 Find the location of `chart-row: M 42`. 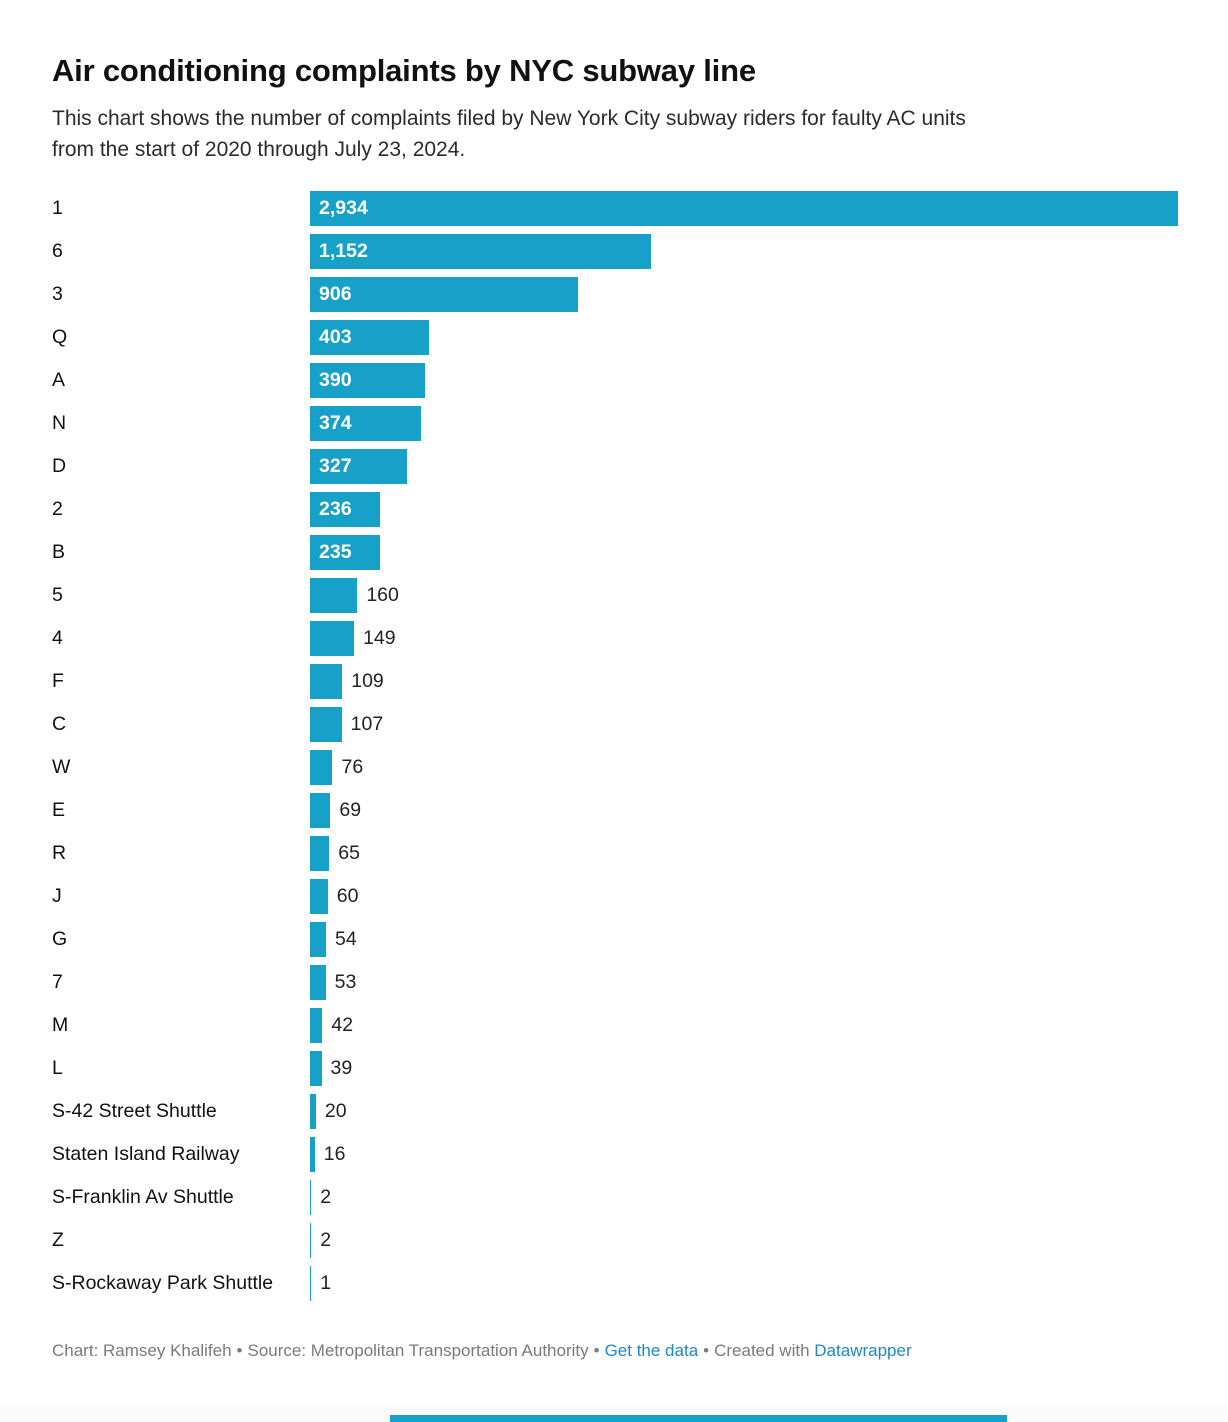

chart-row: M 42 is located at coordinates (615, 1025).